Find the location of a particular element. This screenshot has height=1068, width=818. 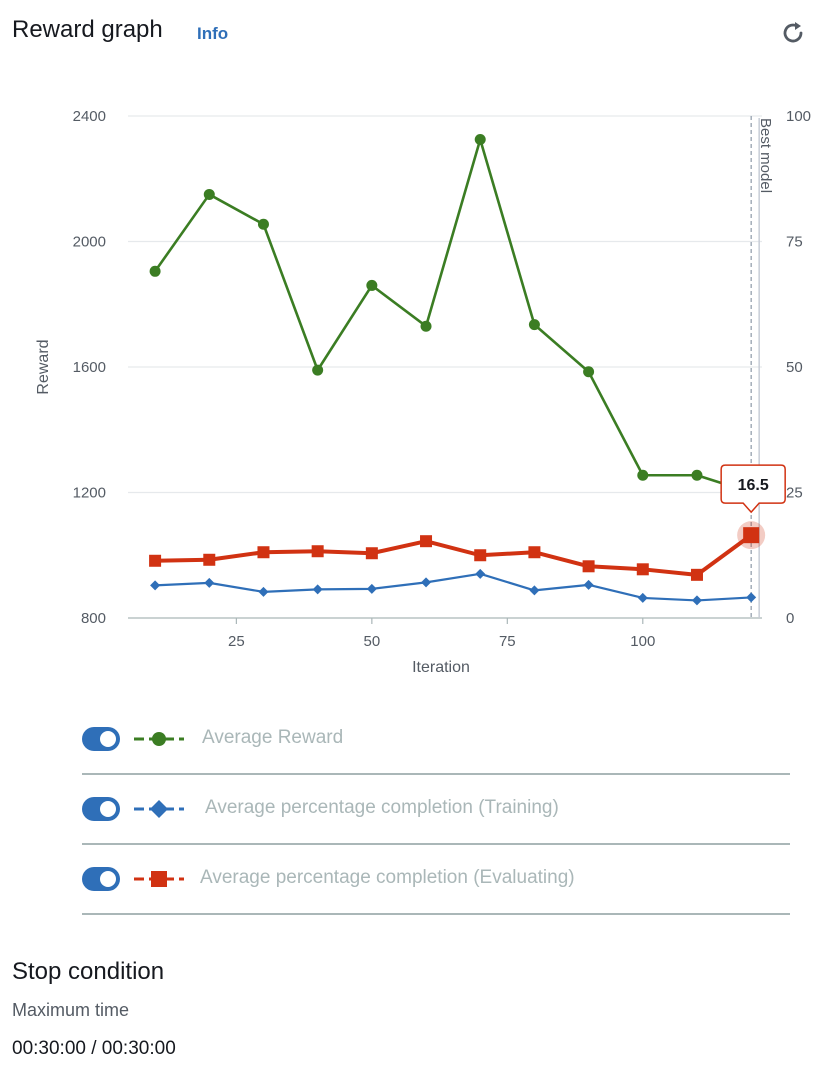

toggle-training is located at coordinates (101, 809).